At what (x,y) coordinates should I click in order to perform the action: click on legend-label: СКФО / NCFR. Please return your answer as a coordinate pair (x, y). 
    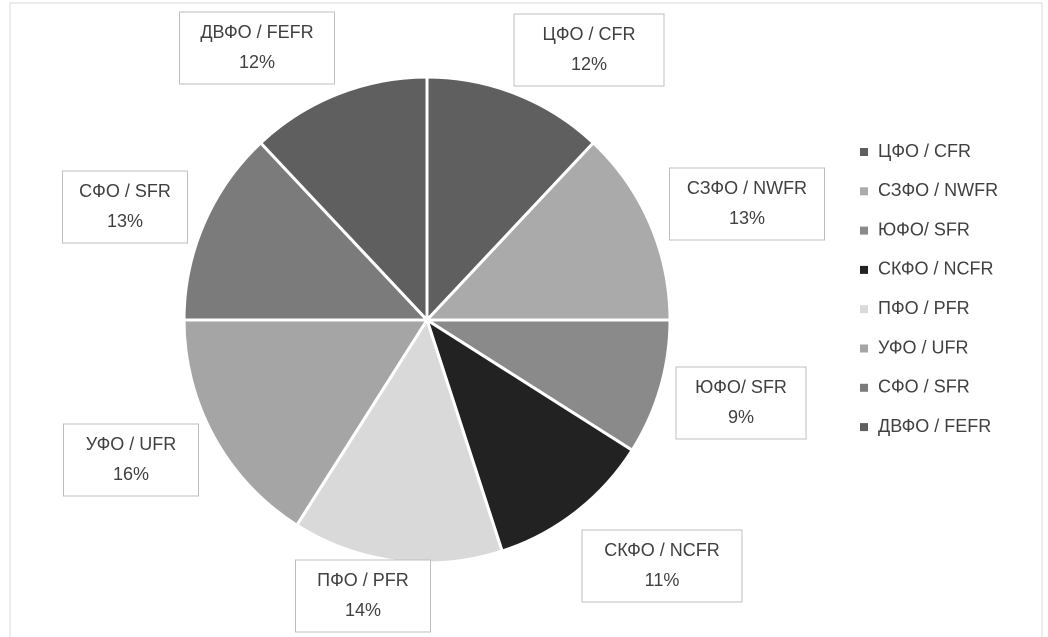
    Looking at the image, I should click on (936, 269).